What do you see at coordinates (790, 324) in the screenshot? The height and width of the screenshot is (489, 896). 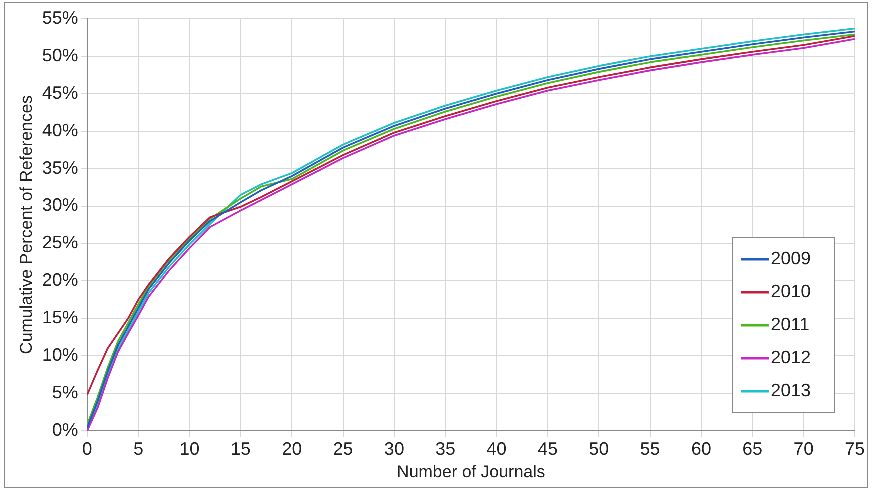 I see `legend-label: 2011` at bounding box center [790, 324].